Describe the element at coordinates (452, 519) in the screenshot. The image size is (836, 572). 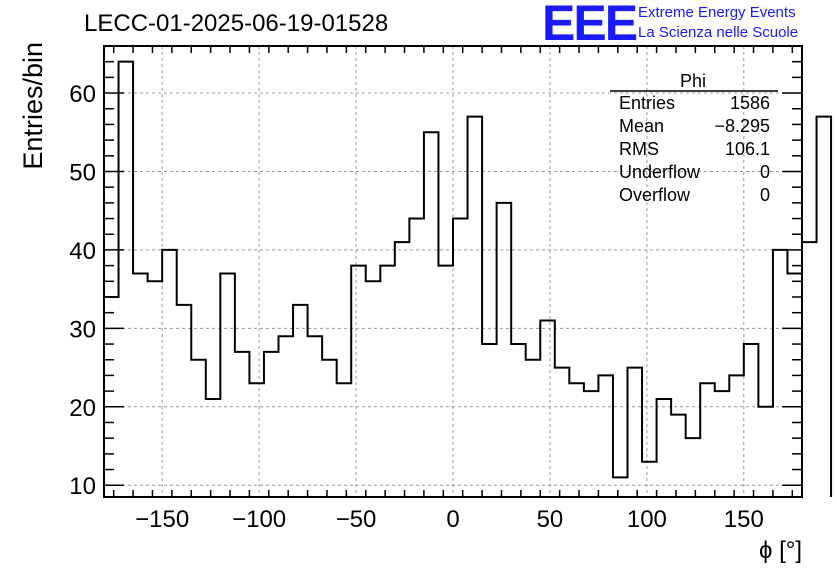
I see `x-tick-label: 0` at that location.